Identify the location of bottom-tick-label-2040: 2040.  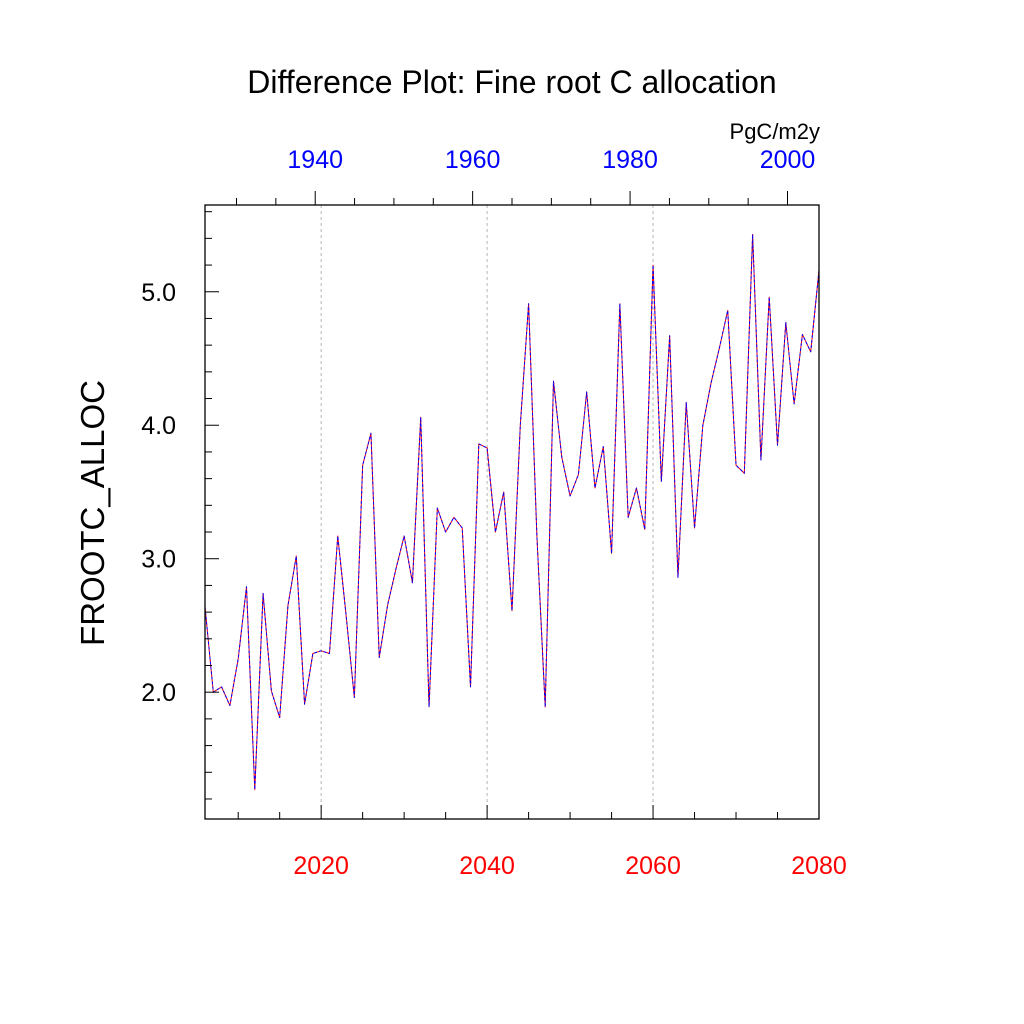
(487, 866).